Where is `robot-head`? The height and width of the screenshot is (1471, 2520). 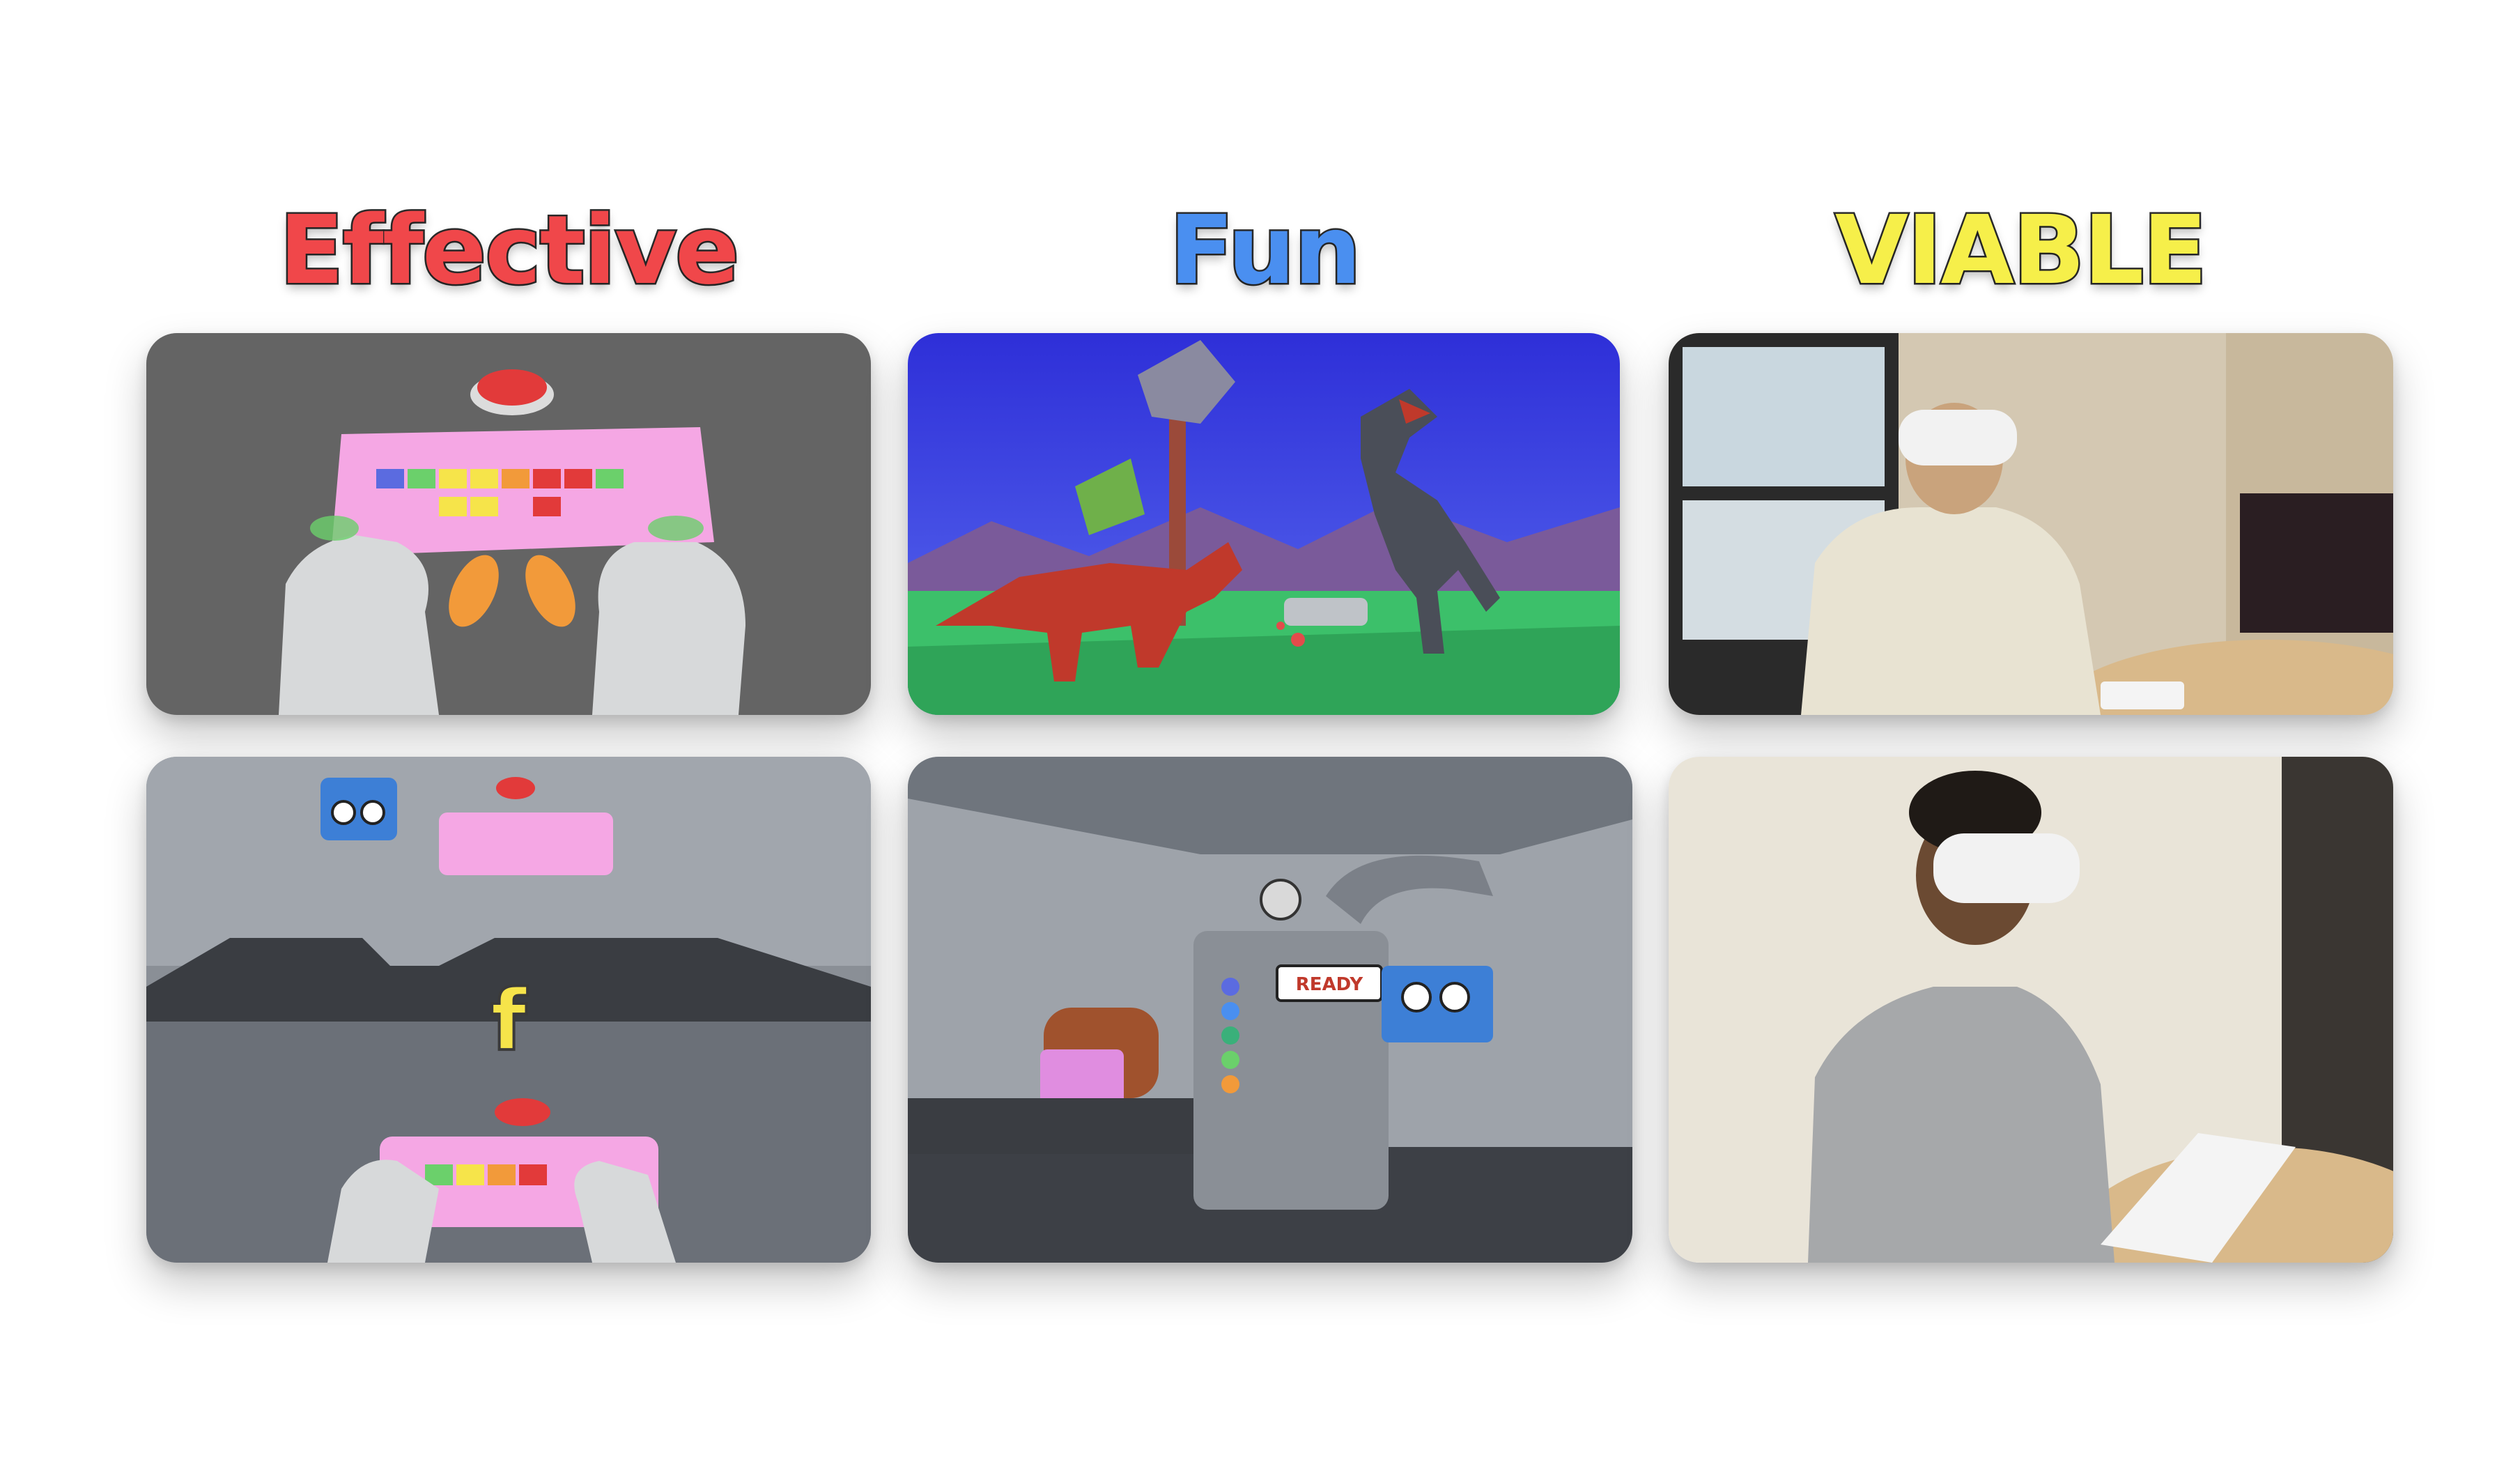
robot-head is located at coordinates (358, 809).